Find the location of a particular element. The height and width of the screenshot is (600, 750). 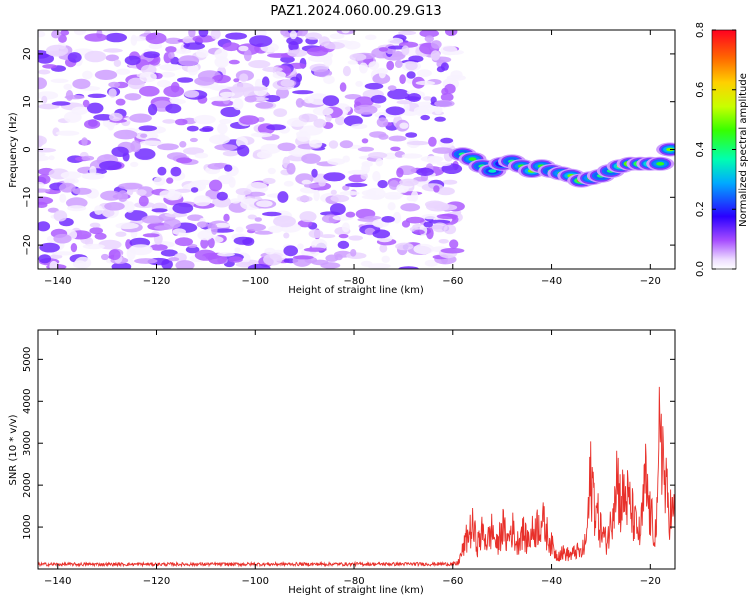

colorbar-tick-label: 0.0 is located at coordinates (700, 269).